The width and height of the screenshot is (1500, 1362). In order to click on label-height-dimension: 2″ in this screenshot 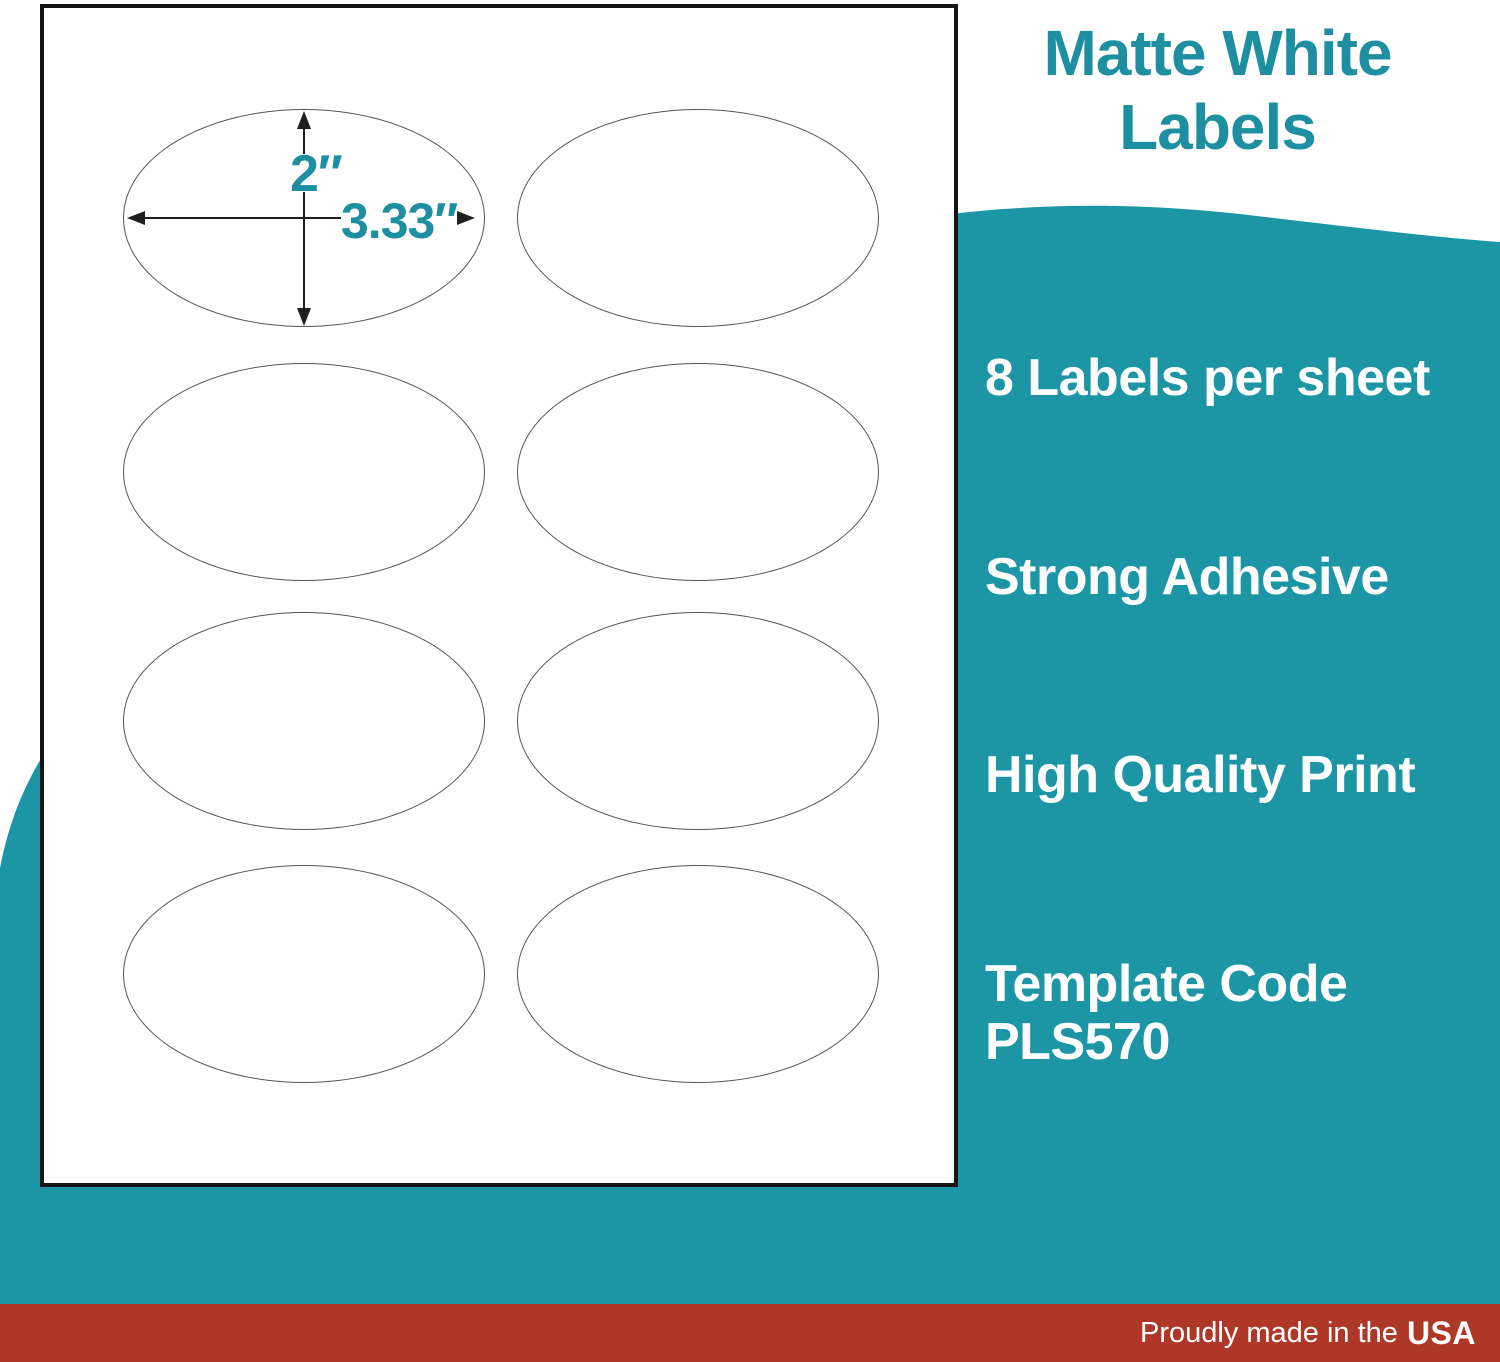, I will do `click(316, 174)`.